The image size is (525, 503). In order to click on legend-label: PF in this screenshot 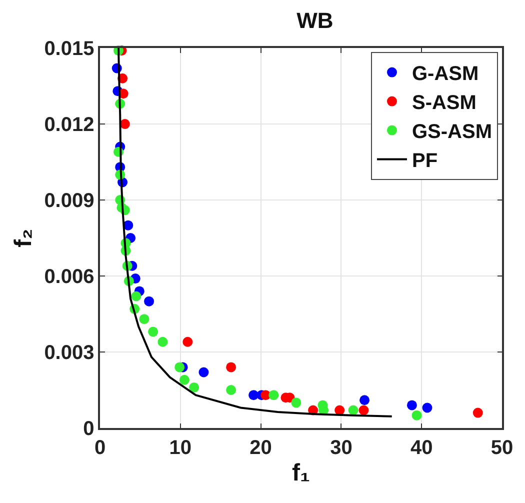, I will do `click(425, 161)`.